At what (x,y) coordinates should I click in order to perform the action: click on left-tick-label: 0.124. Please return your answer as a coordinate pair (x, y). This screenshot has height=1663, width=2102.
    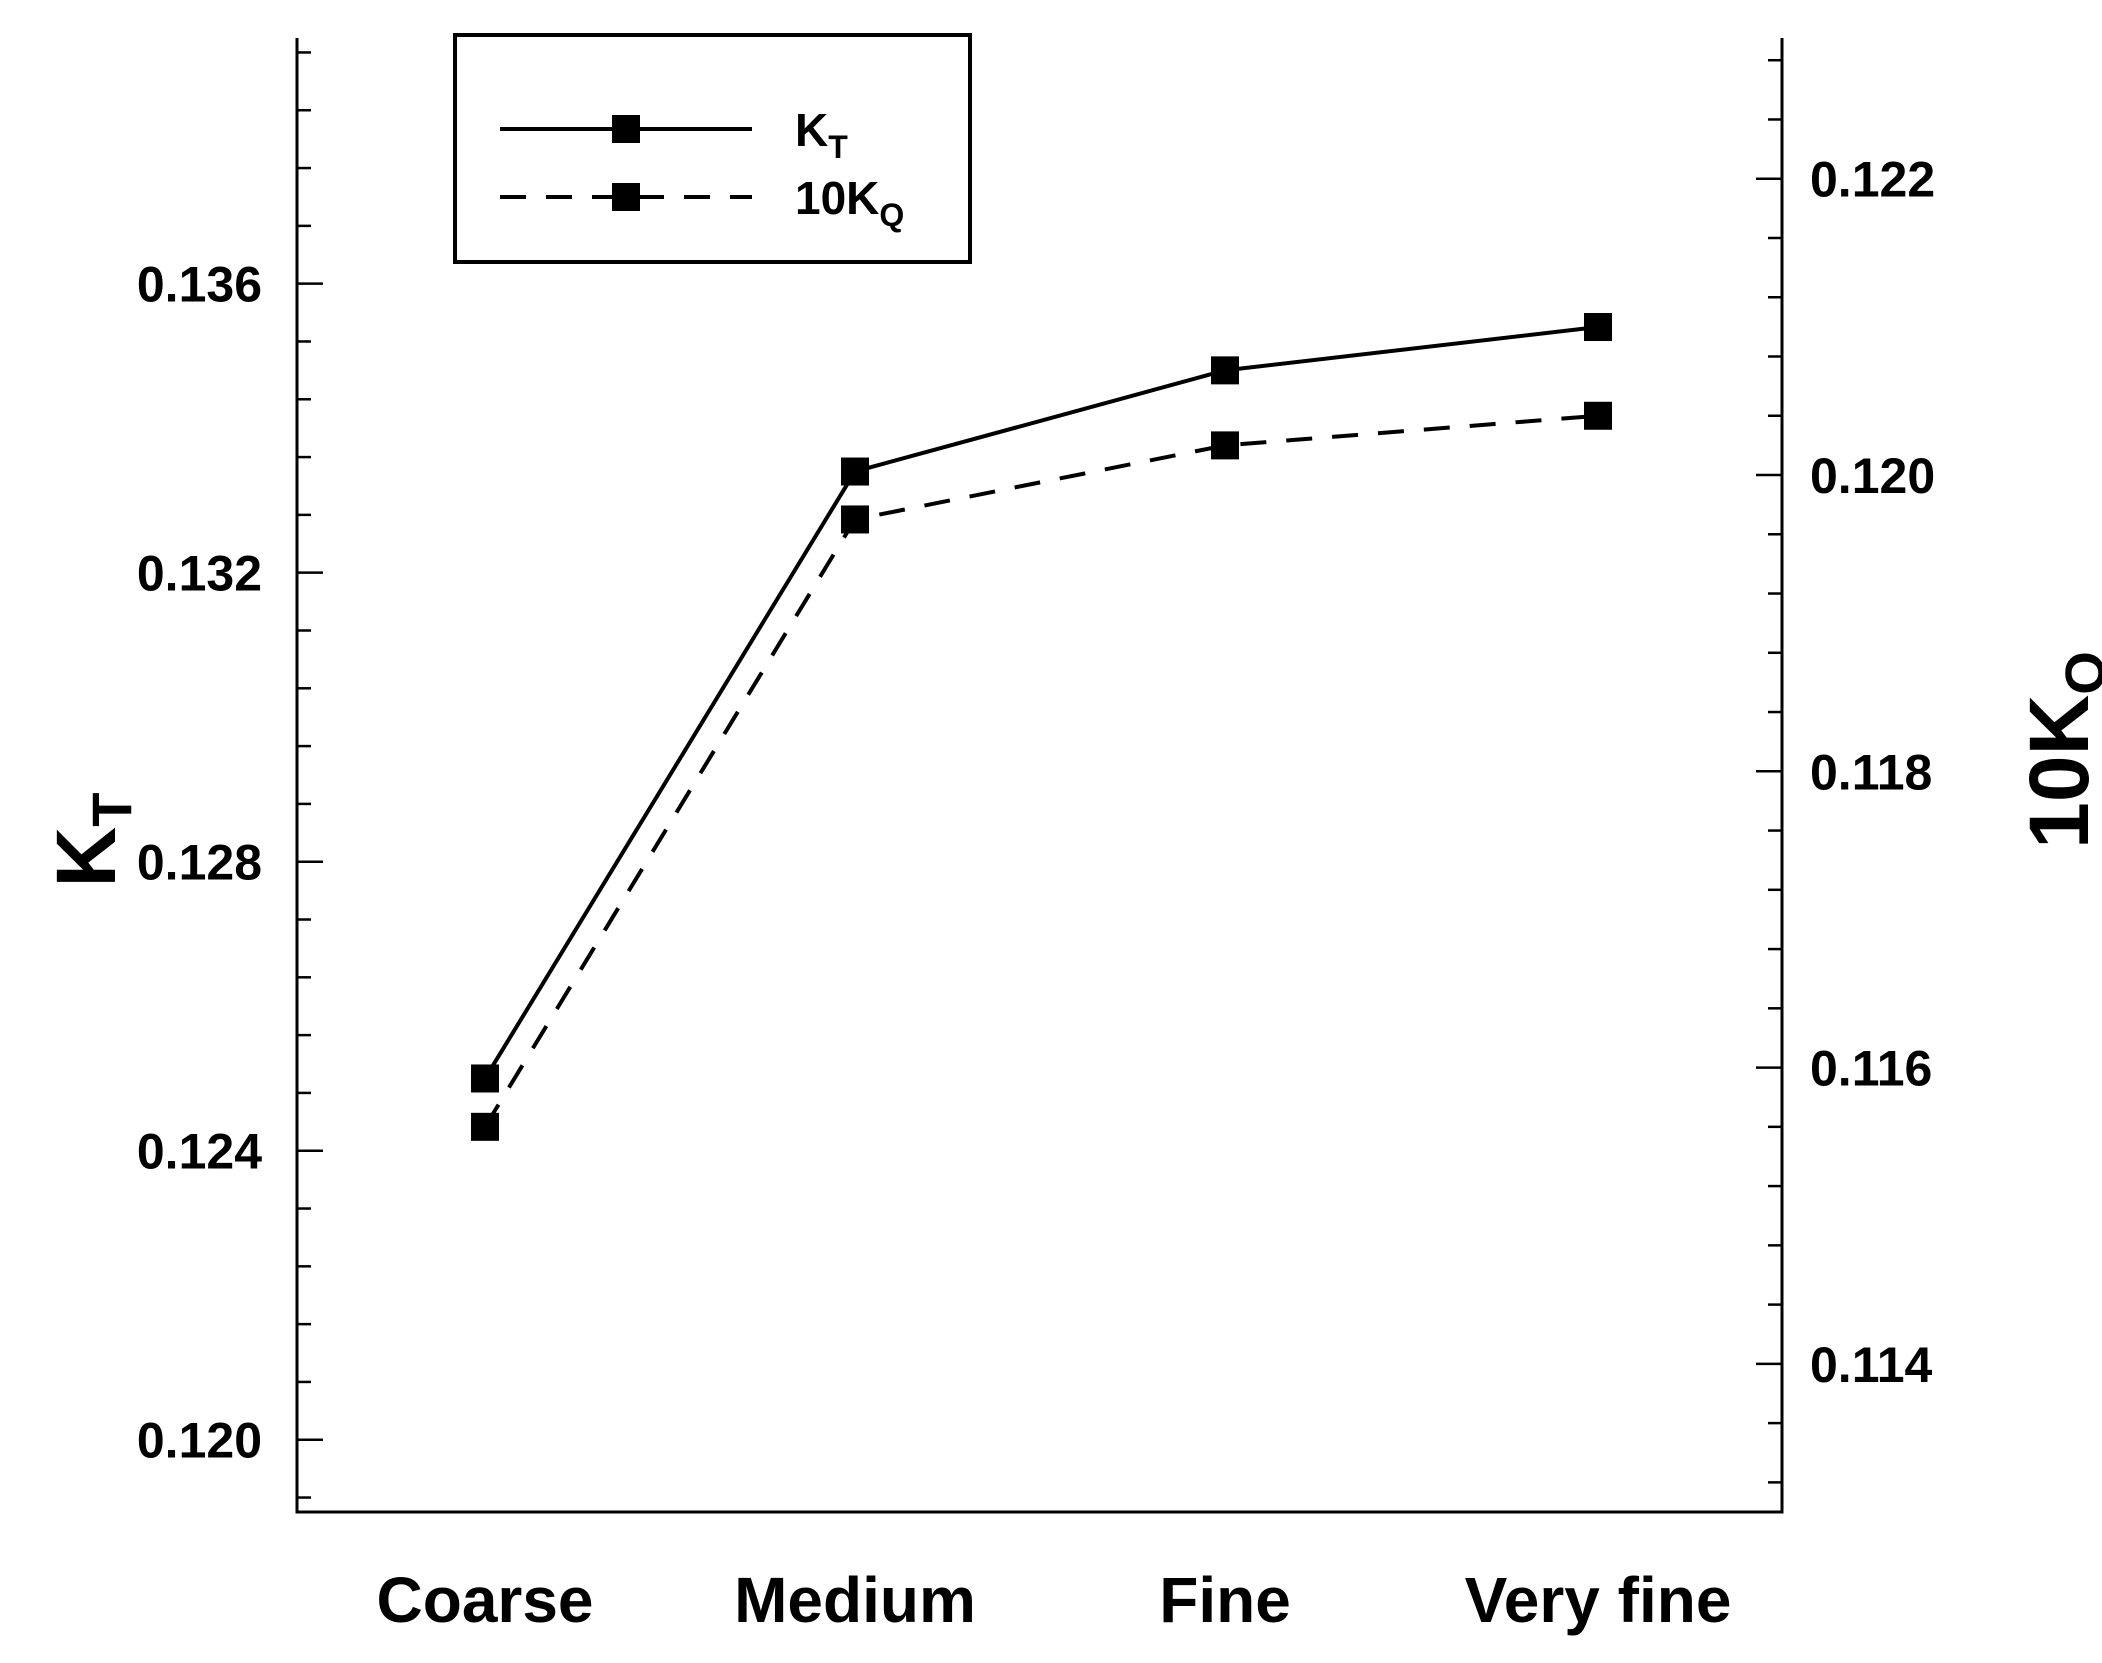
    Looking at the image, I should click on (199, 1152).